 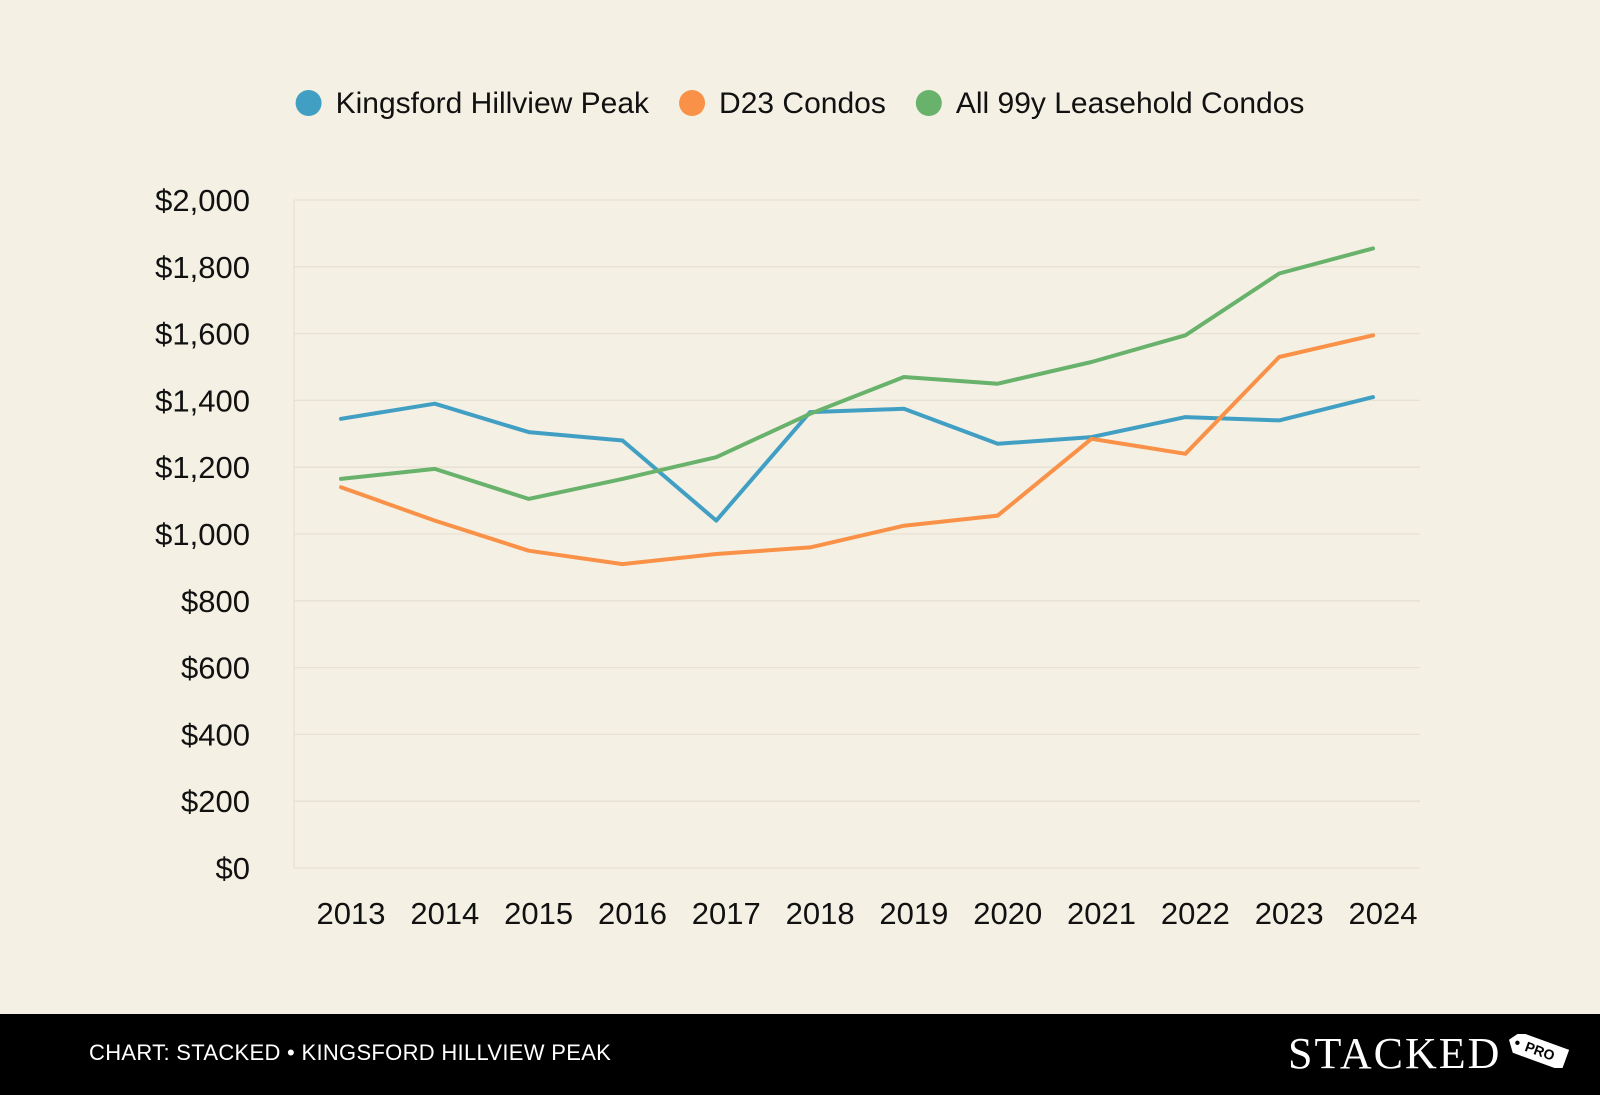 I want to click on y-tick-label: $2,000, so click(x=202, y=200).